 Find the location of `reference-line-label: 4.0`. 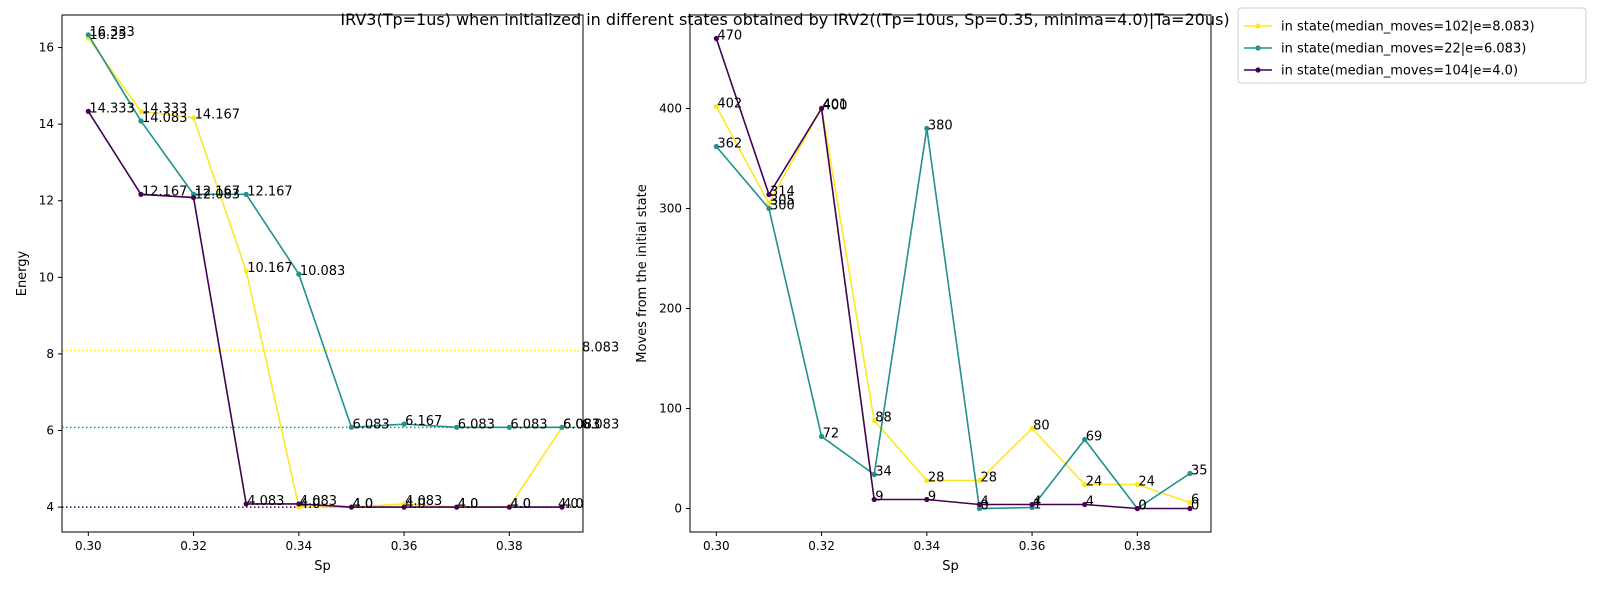

reference-line-label: 4.0 is located at coordinates (568, 504).